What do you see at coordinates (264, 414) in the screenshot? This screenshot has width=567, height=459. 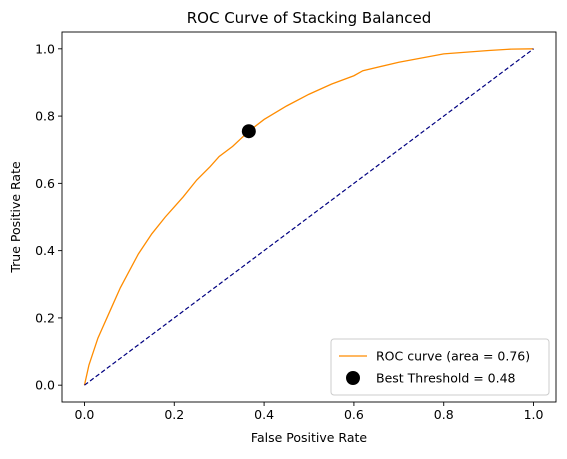 I see `x-tick-label: 0.4` at bounding box center [264, 414].